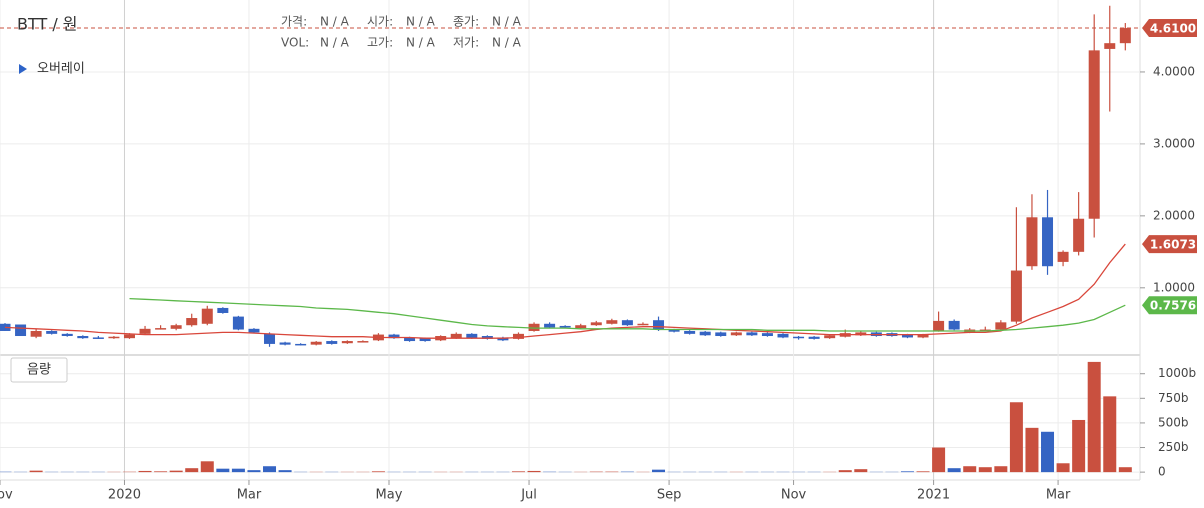 Image resolution: width=1204 pixels, height=508 pixels. I want to click on overlay-icon, so click(23, 69).